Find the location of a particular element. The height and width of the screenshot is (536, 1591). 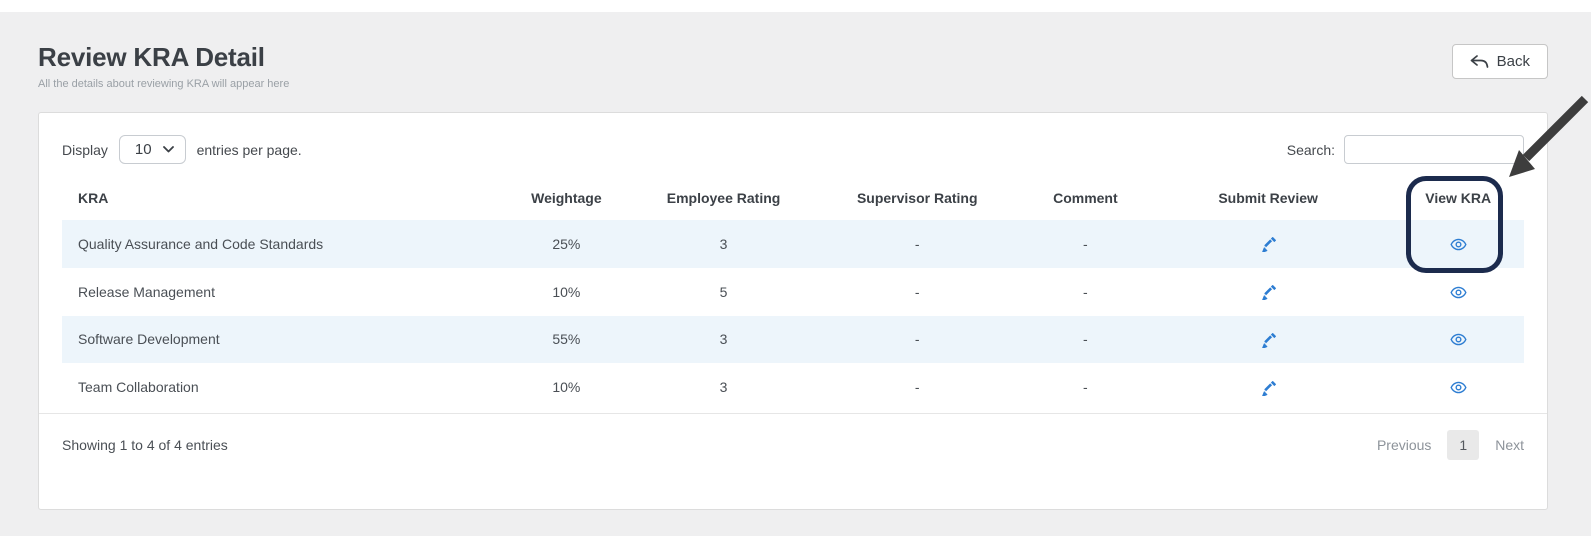

back-button-label: Back is located at coordinates (1513, 61).